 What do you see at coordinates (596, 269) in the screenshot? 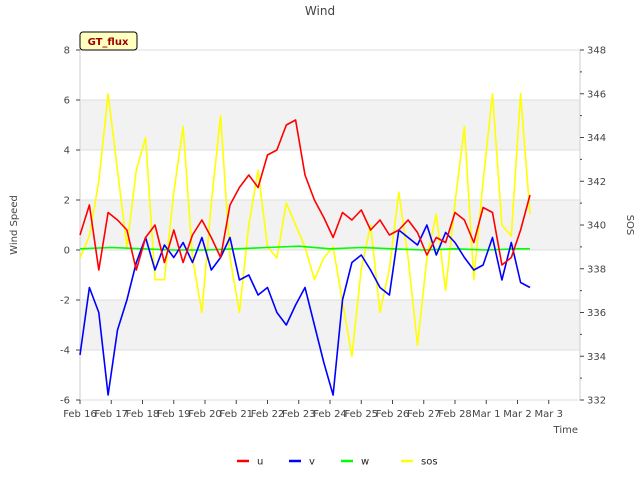
I see `y2-tick-label: 338` at bounding box center [596, 269].